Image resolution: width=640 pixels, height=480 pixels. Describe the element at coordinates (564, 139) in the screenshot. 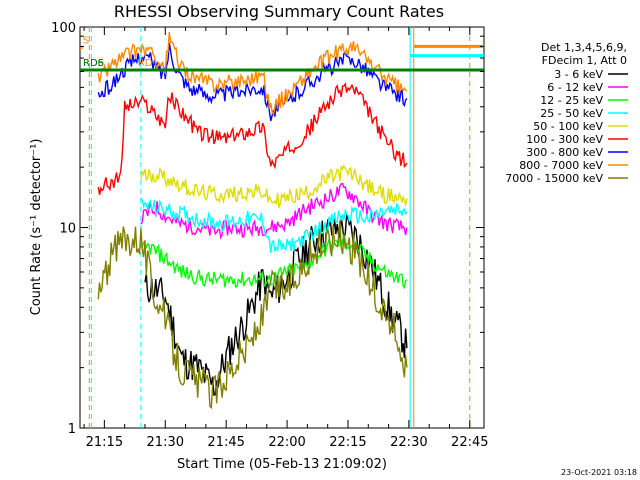

I see `legend-label-5: 100 - 300 keV` at that location.